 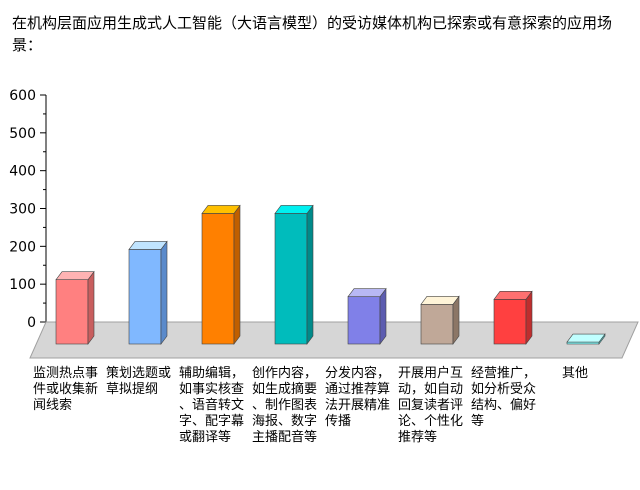 I want to click on x-tick-label: 创作内容， 如生成摘要 、制作图表 海报、数字 主播配音等, so click(x=284, y=406).